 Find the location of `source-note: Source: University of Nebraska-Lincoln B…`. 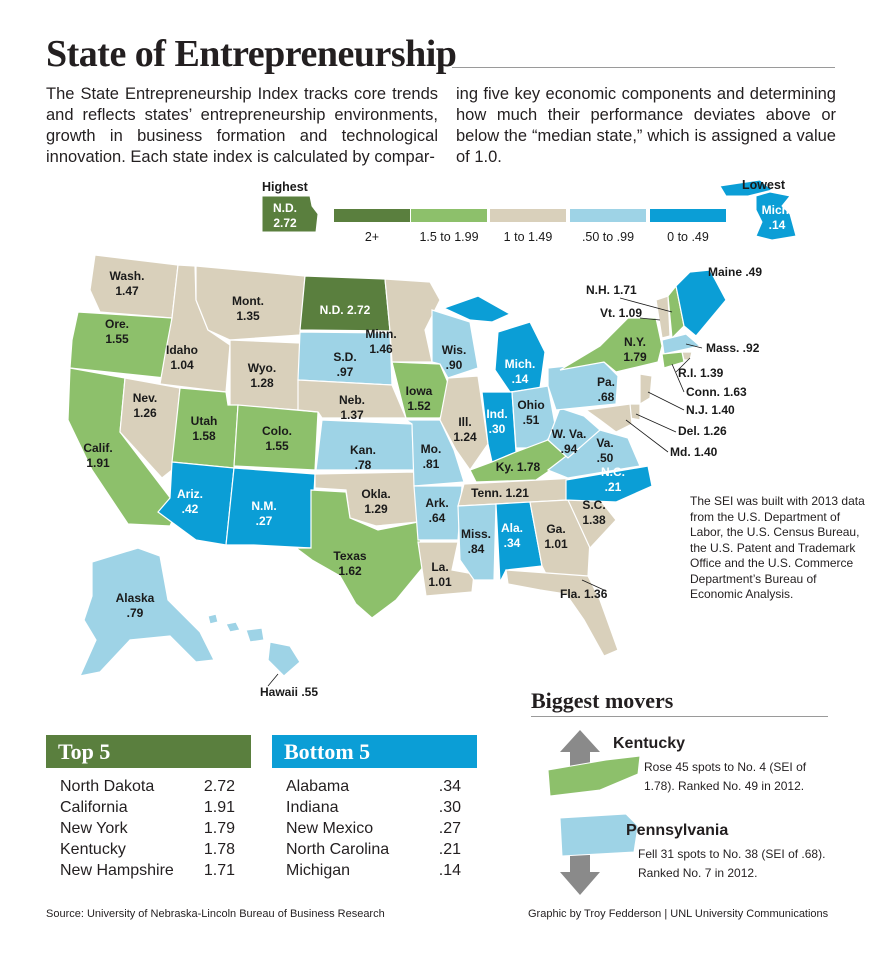

source-note: Source: University of Nebraska-Lincoln B… is located at coordinates (215, 914).